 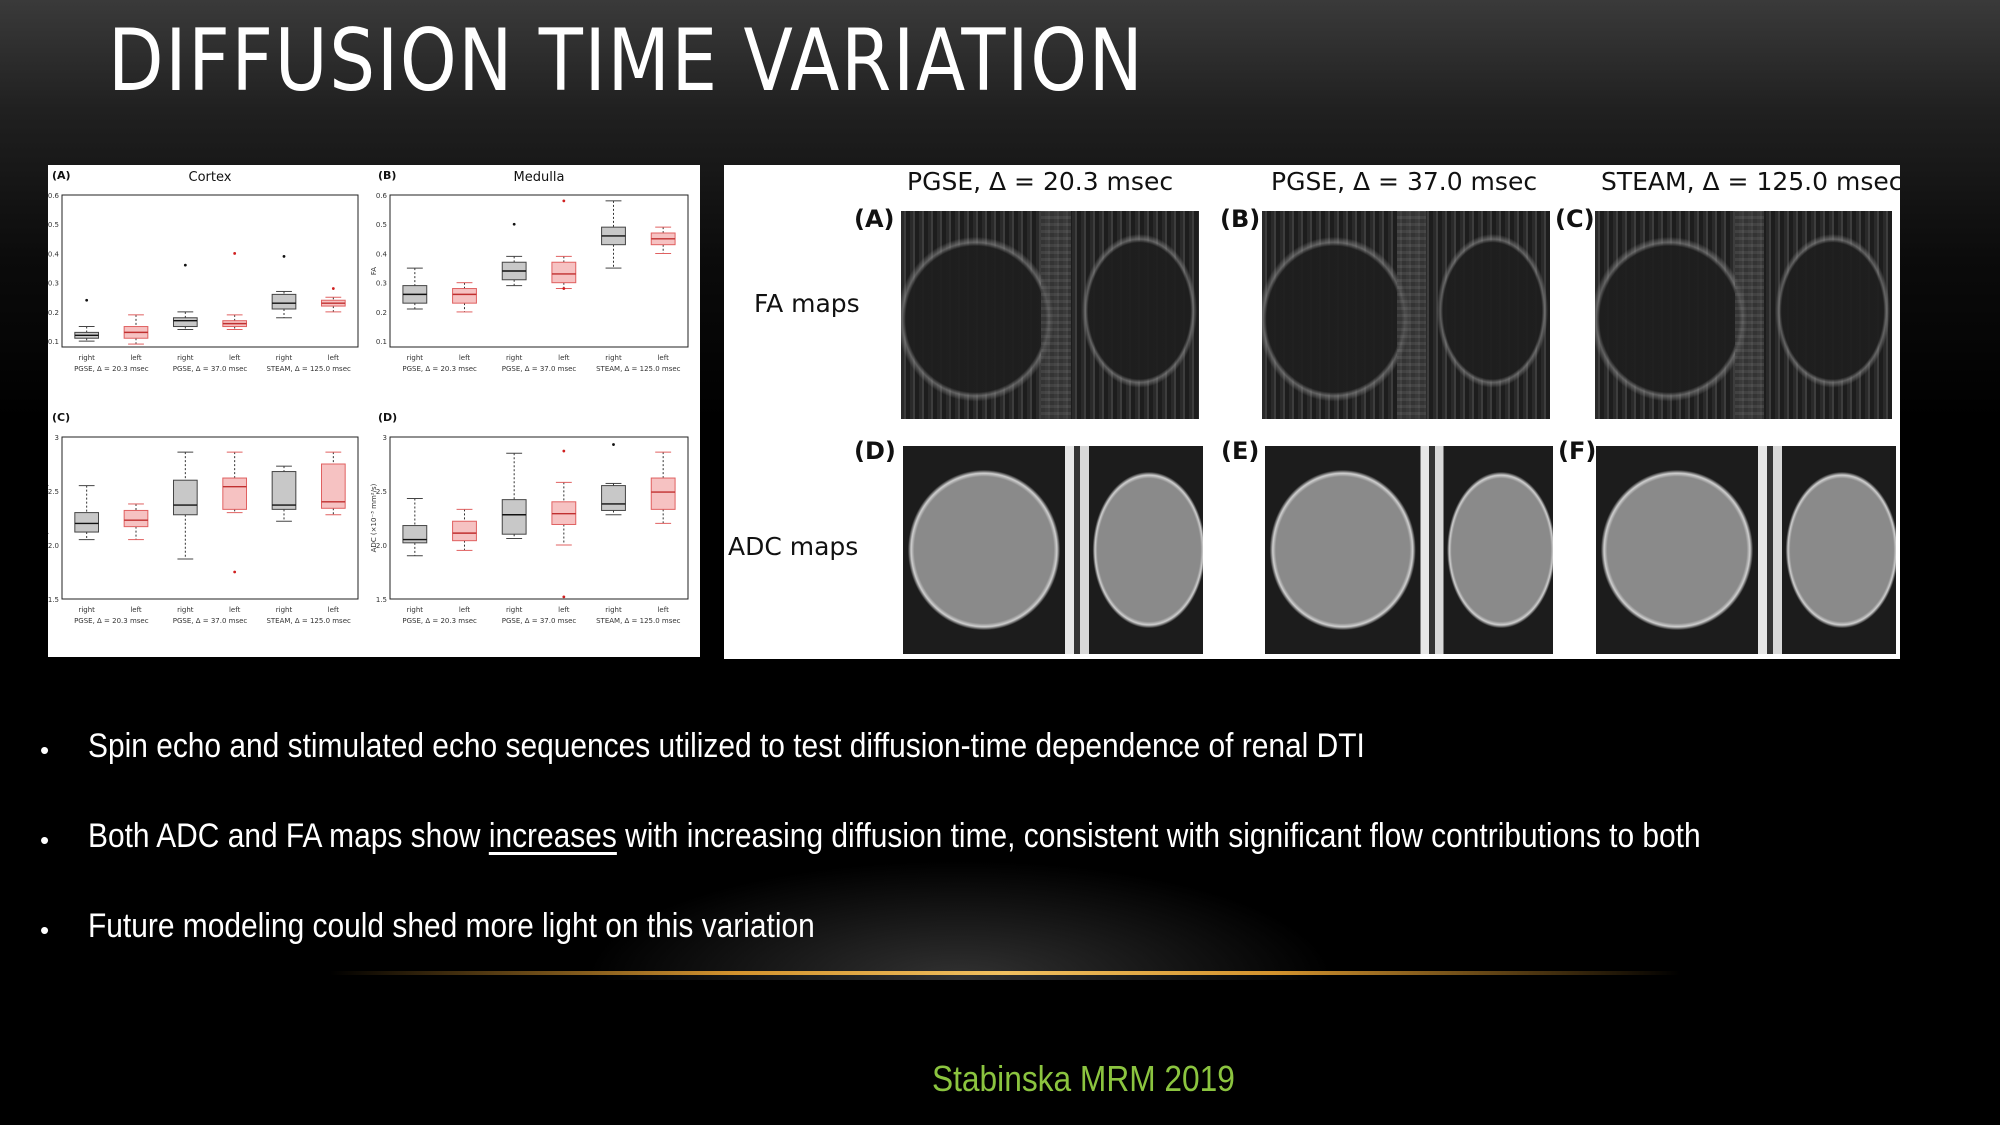 I want to click on panel-b-axes-frame, so click(x=539, y=271).